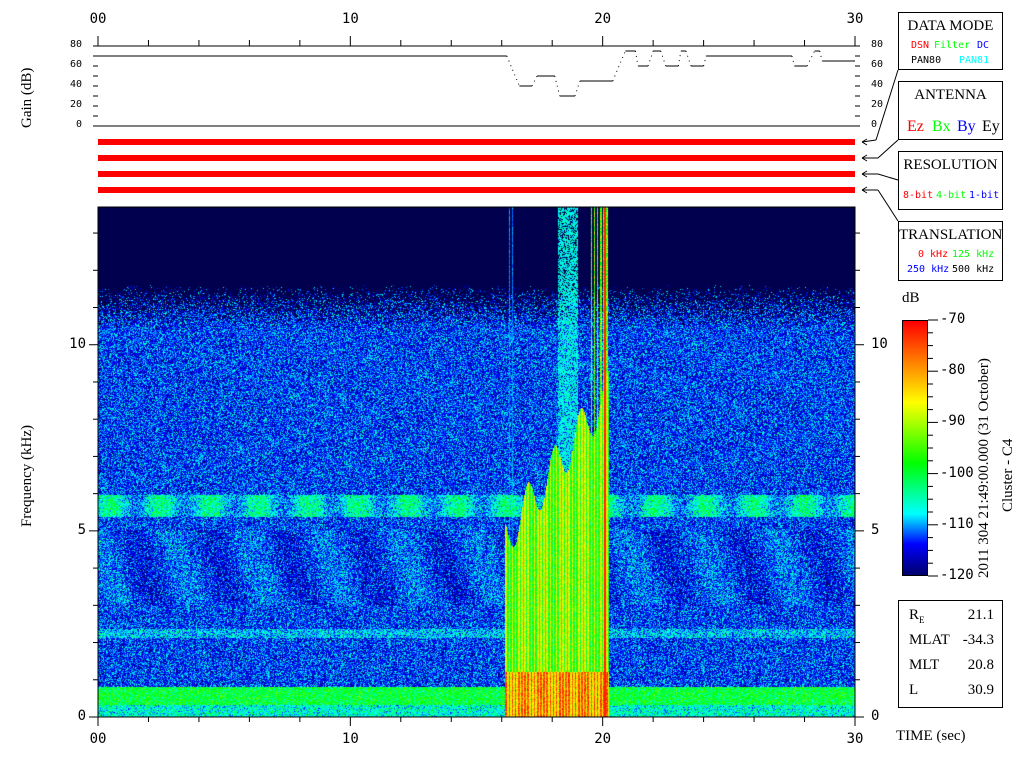 The image size is (1024, 768). I want to click on colorbar-tick-label: -80, so click(953, 370).